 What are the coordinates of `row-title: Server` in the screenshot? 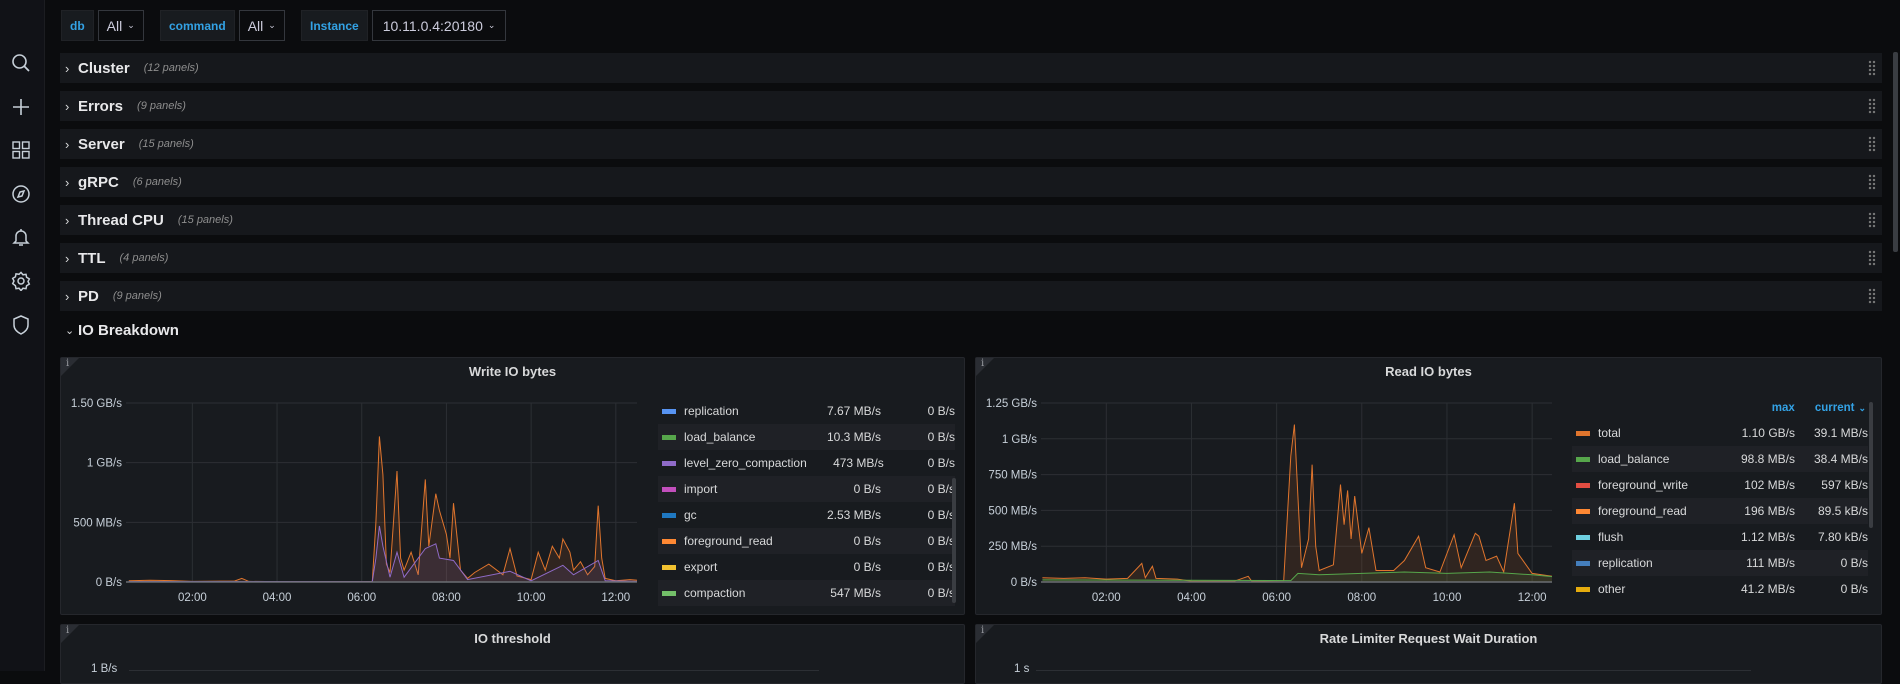 It's located at (101, 144).